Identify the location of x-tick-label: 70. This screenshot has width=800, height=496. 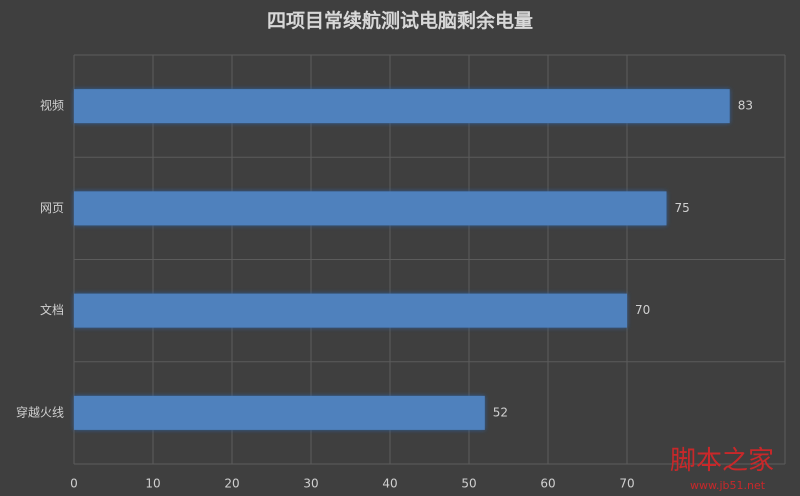
(626, 484).